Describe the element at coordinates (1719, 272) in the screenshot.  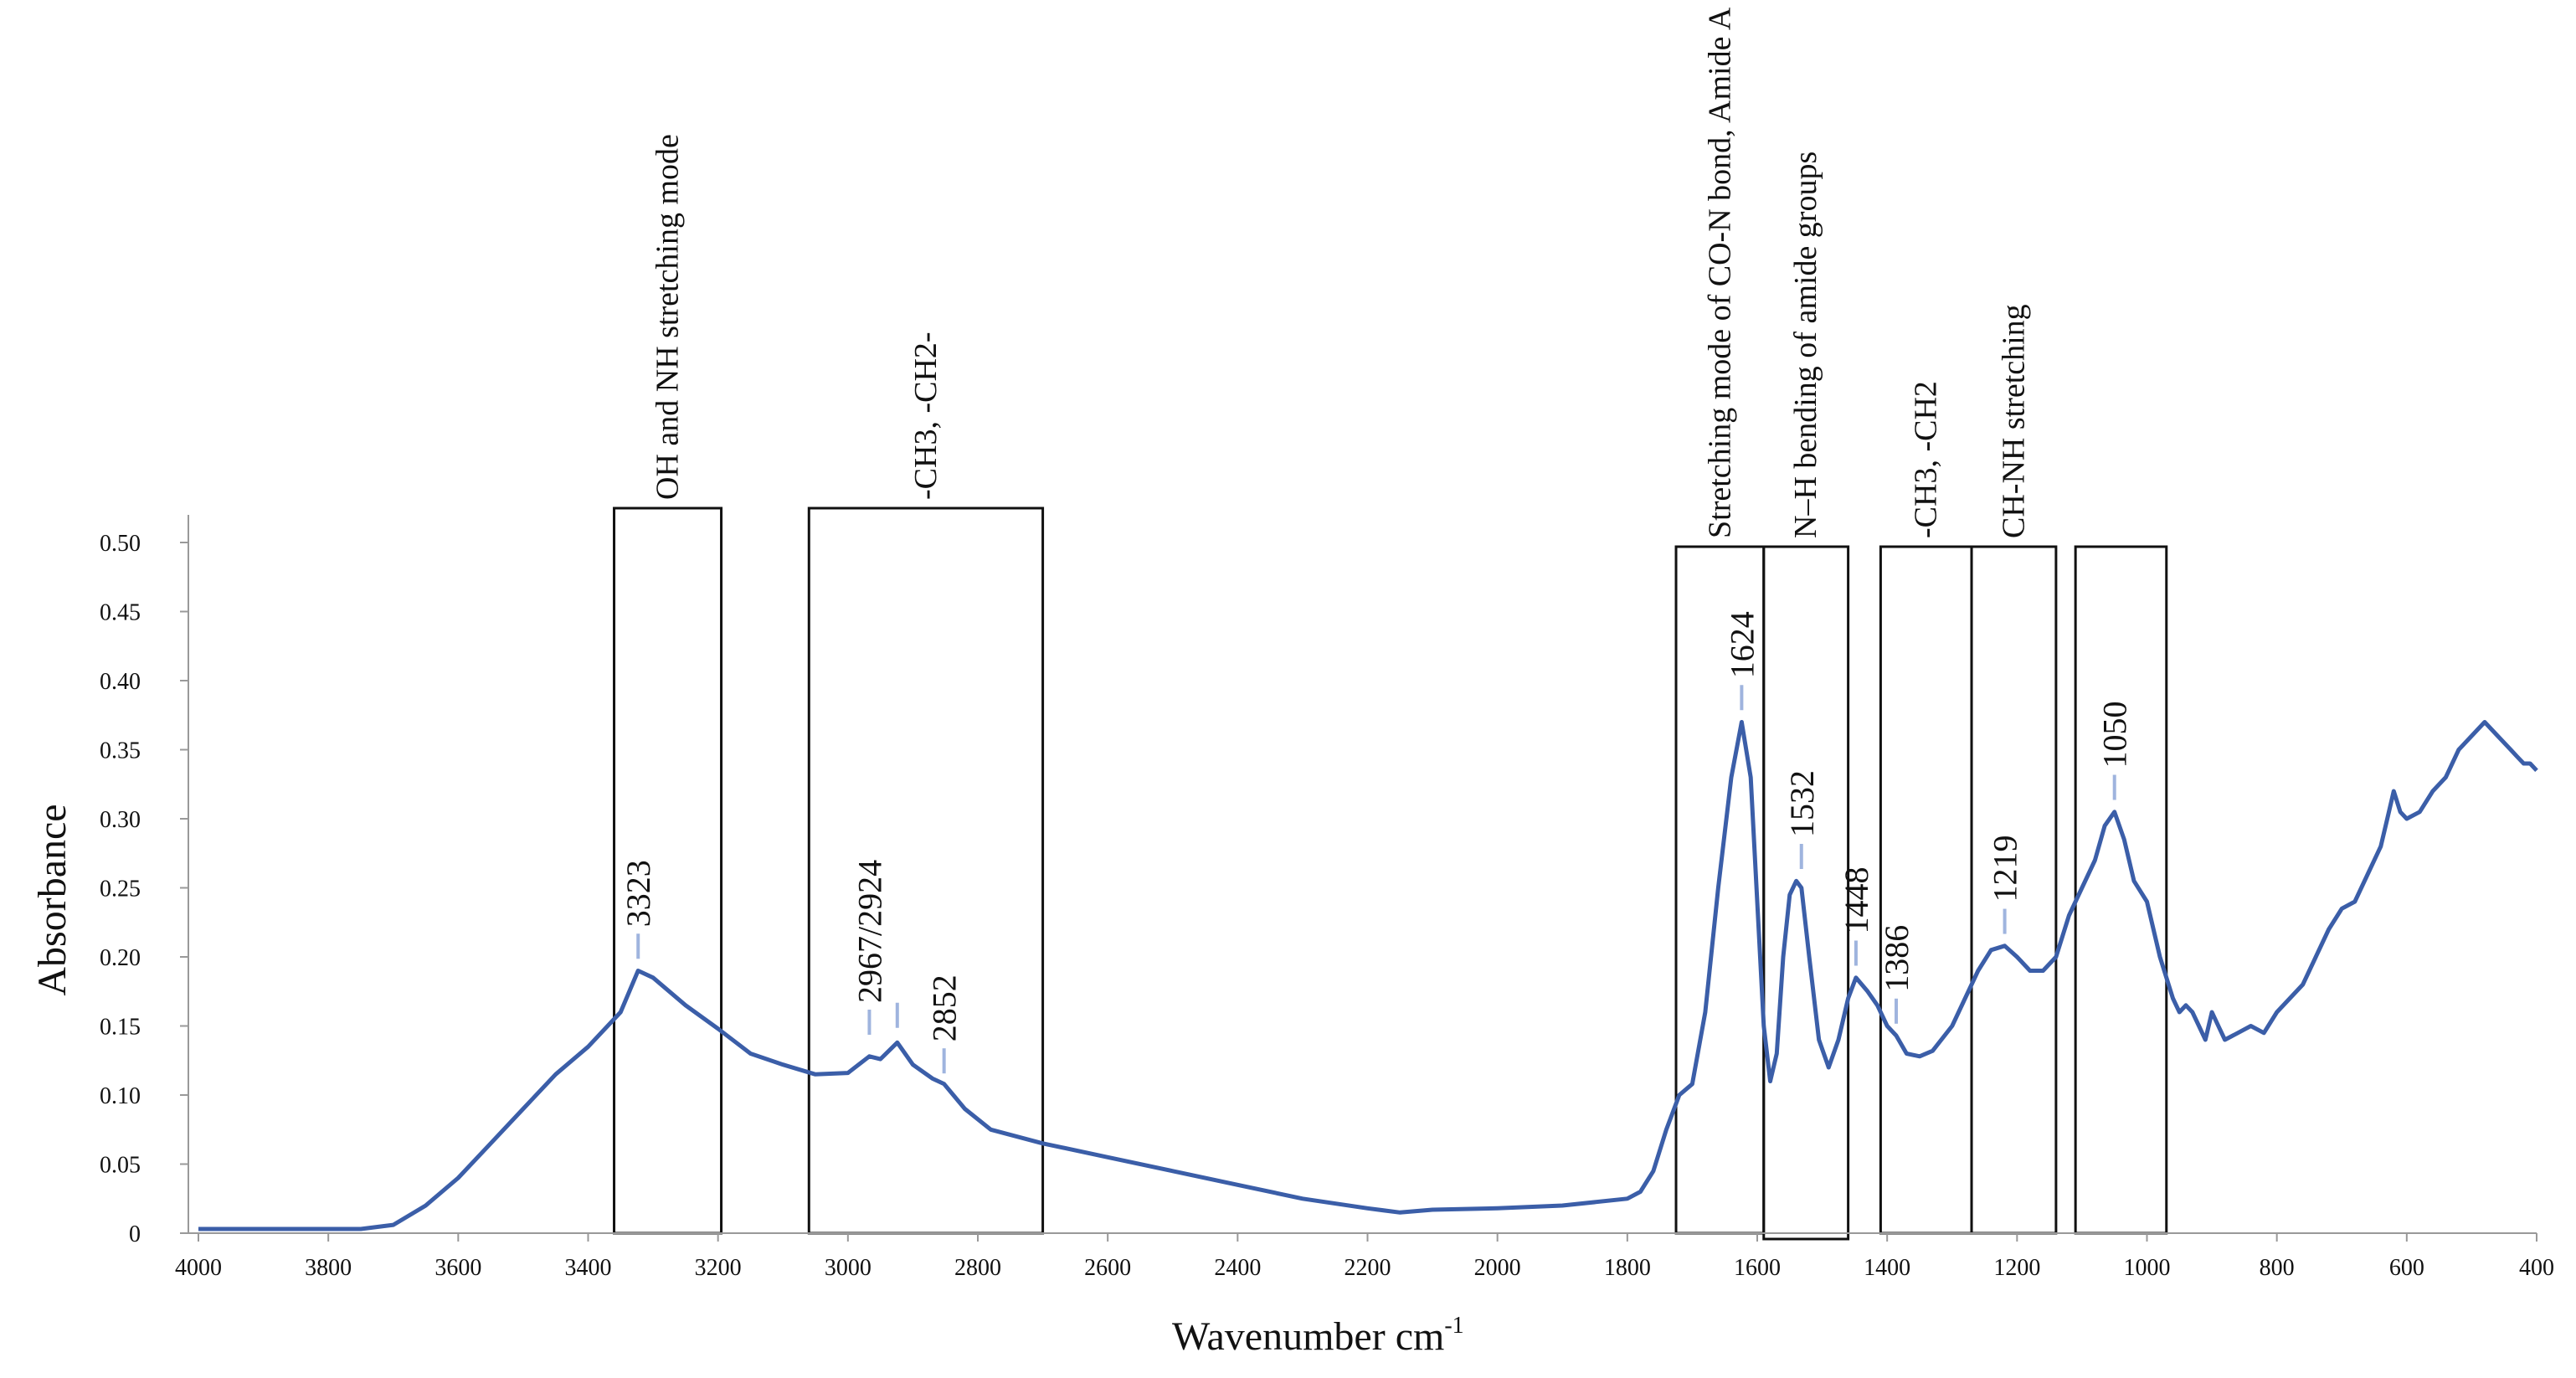
I see `region-label: Stretching mode of CO-N bond, Amide A` at that location.